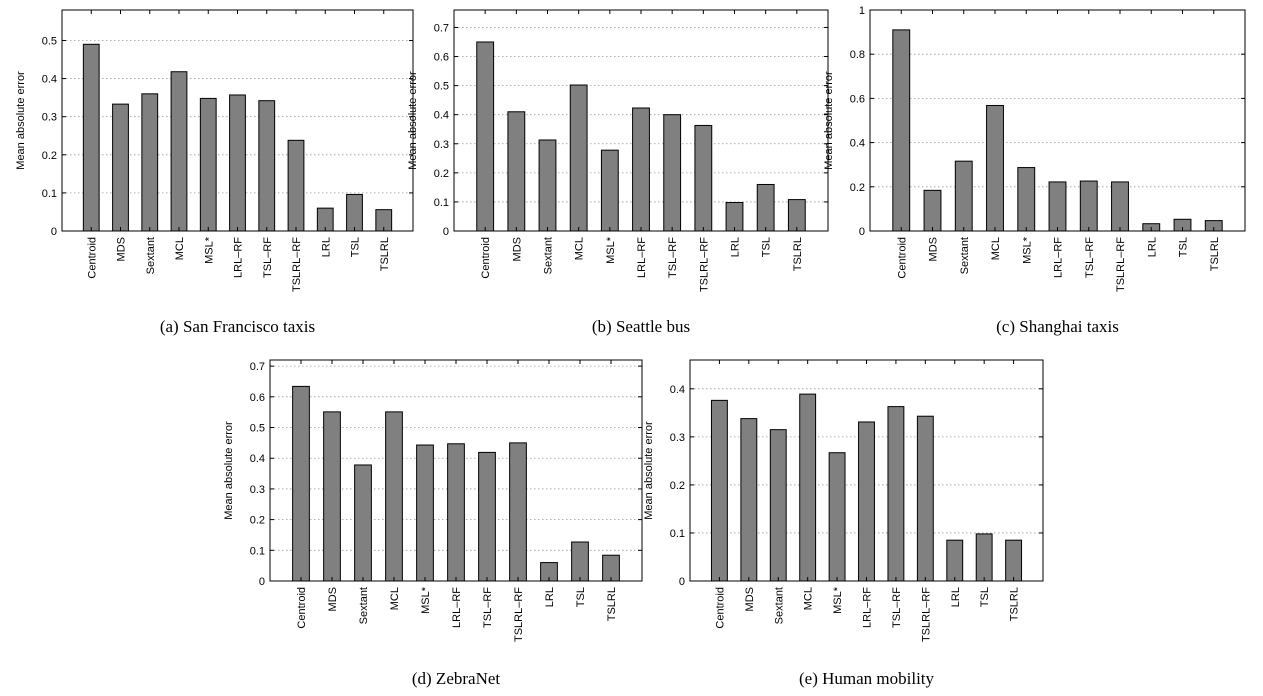  I want to click on panel-caption: (c) Shanghai taxis, so click(1057, 326).